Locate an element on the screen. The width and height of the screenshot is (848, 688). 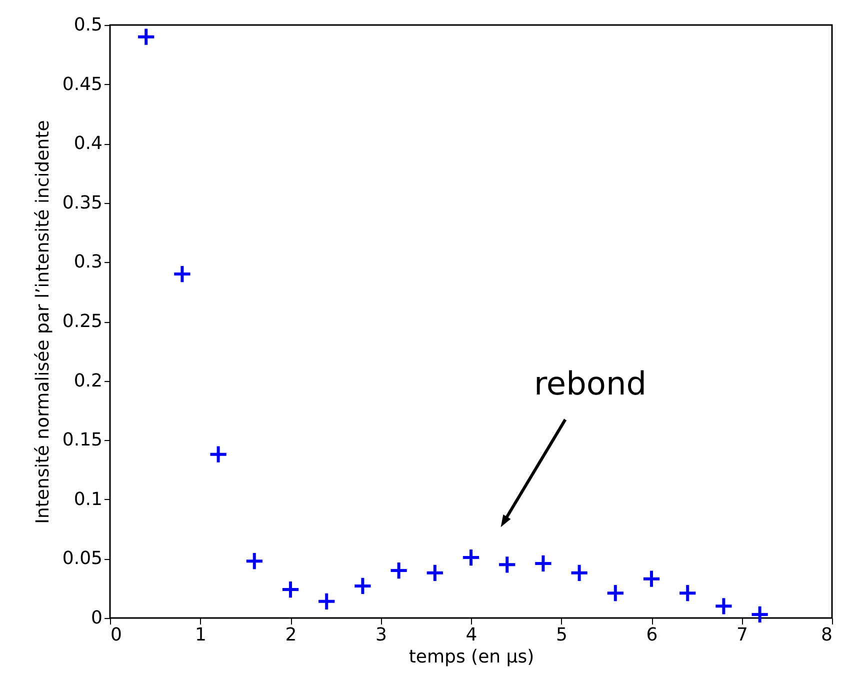
y-axis-title: Intensité normalisée par l’intensité incidente is located at coordinates (43, 322).